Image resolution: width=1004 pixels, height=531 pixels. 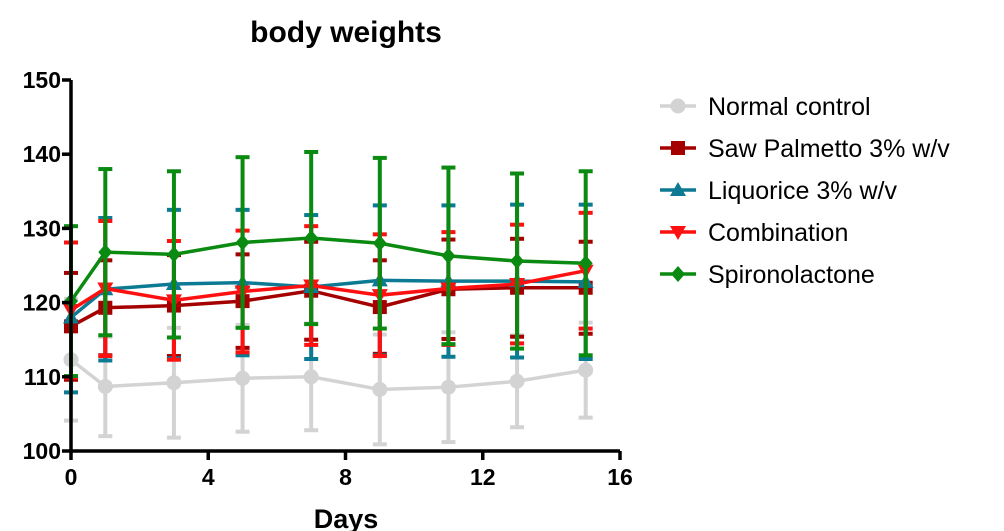 I want to click on legend-item-3: Liquorice 3% w/v, so click(x=778, y=191).